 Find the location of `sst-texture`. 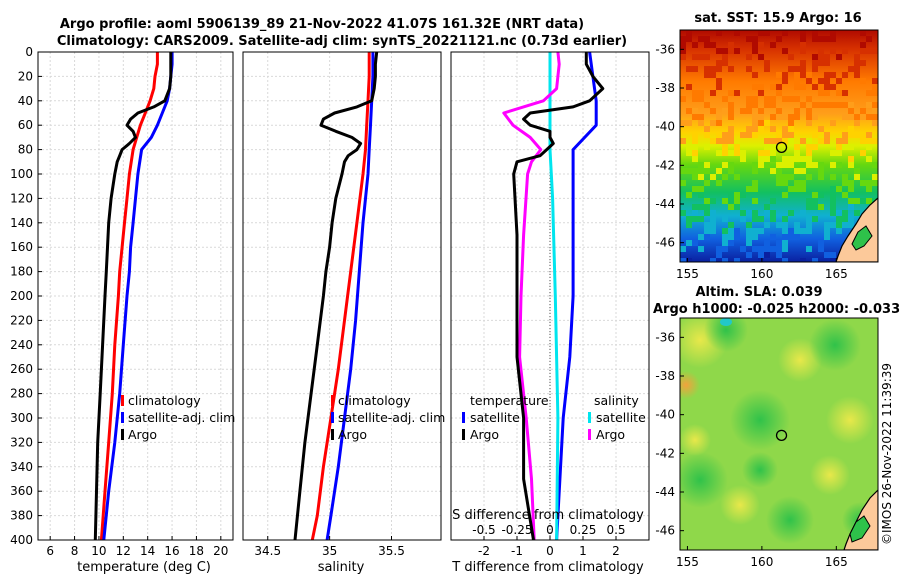

sst-texture is located at coordinates (779, 146).